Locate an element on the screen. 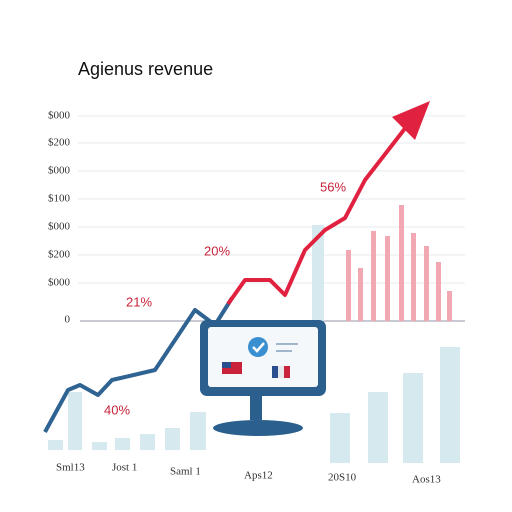  monitor-screen is located at coordinates (263, 357).